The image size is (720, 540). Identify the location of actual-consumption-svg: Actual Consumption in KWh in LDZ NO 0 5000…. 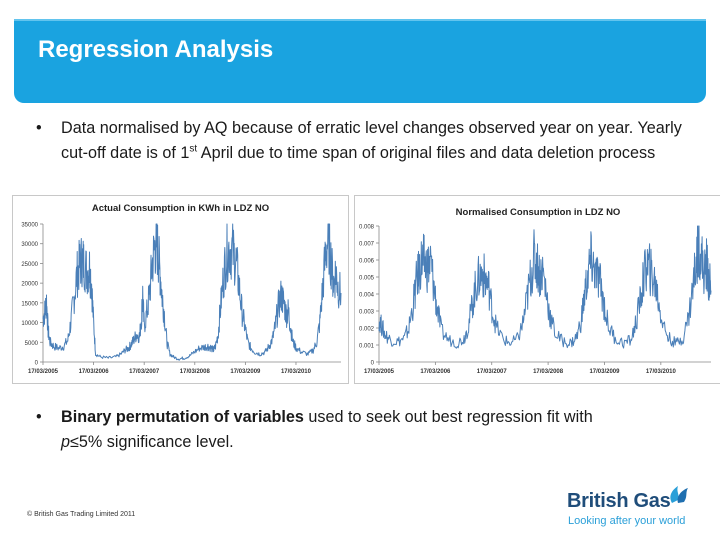
(181, 289).